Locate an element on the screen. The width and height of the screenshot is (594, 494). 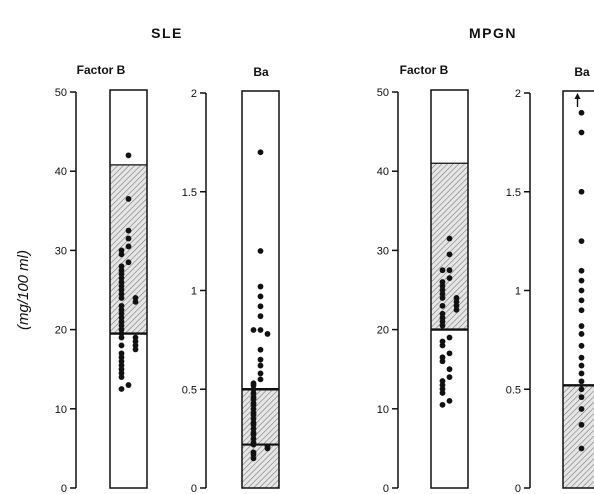
y-tick-label: 10 is located at coordinates (61, 410).